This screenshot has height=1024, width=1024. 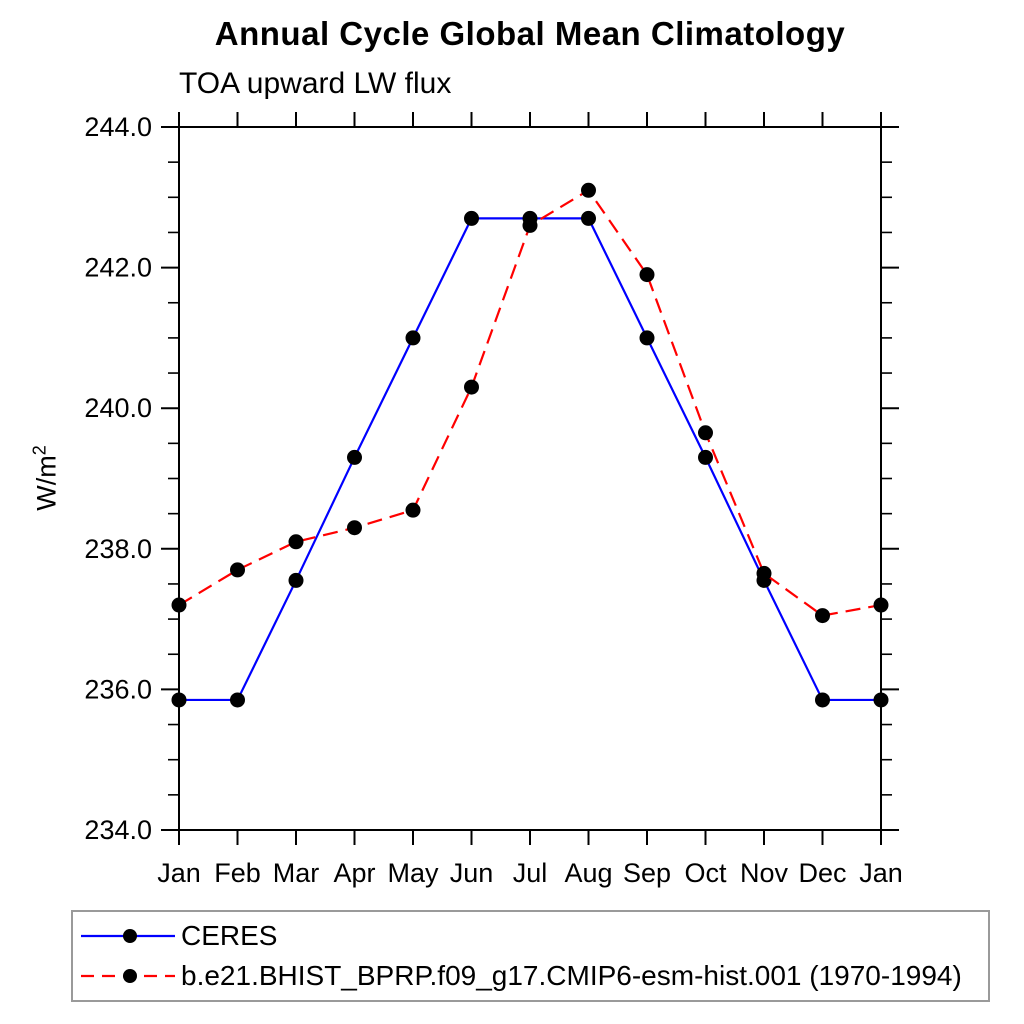 What do you see at coordinates (229, 935) in the screenshot?
I see `legend-label-ceres: CERES` at bounding box center [229, 935].